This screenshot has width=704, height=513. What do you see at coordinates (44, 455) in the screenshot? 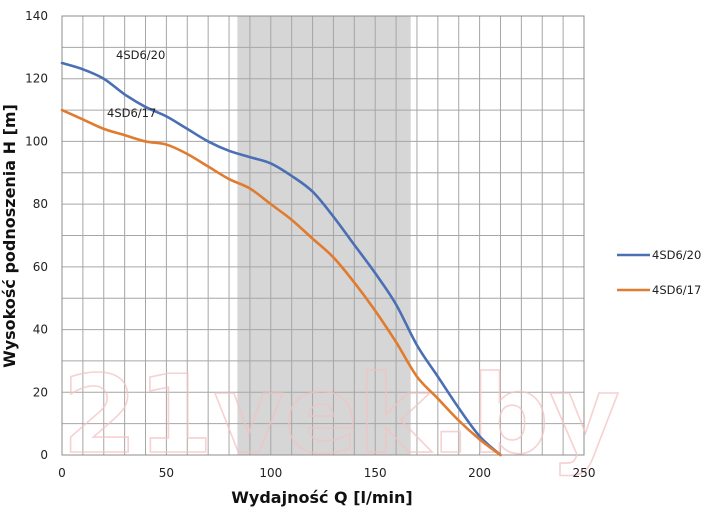
I see `y-tick-label: 0` at bounding box center [44, 455].